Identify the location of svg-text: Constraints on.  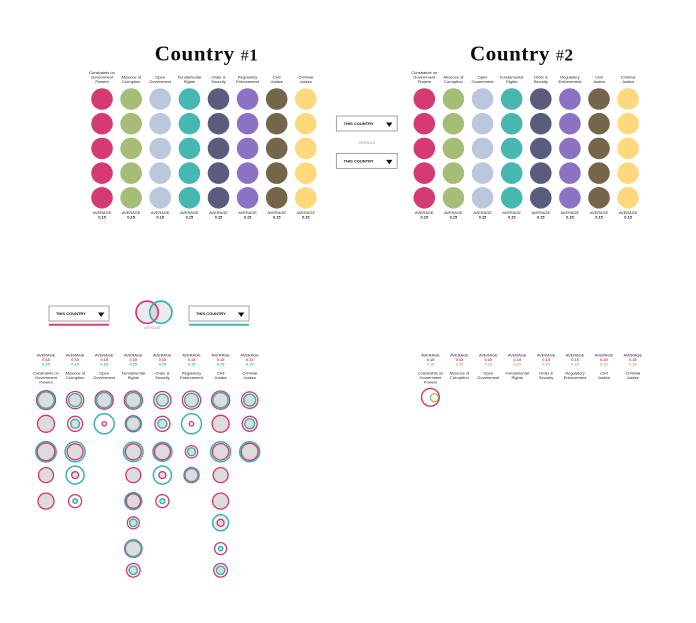
(46, 372).